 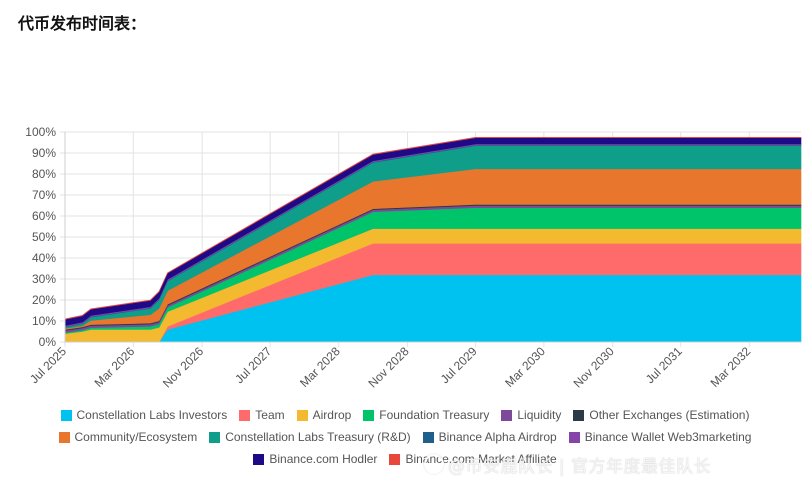 I want to click on x-tick-label: Mar 2032, so click(x=731, y=367).